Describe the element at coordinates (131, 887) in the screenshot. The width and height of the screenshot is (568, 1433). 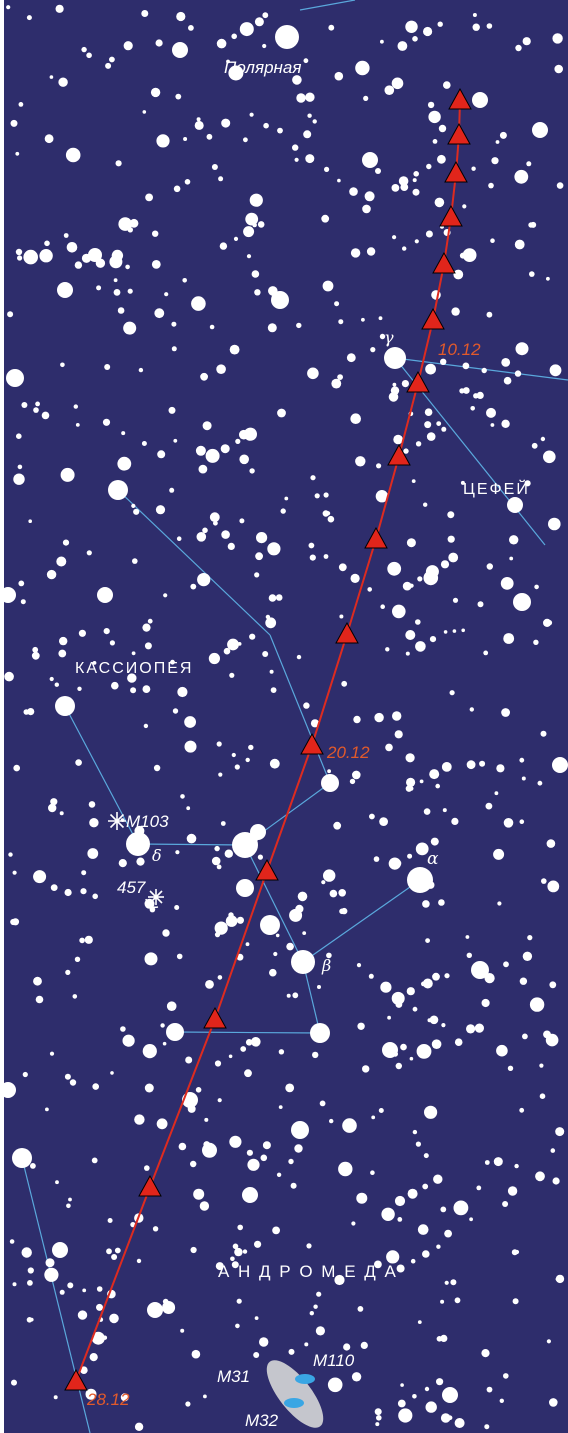
I see `comet-457-label: 457` at that location.